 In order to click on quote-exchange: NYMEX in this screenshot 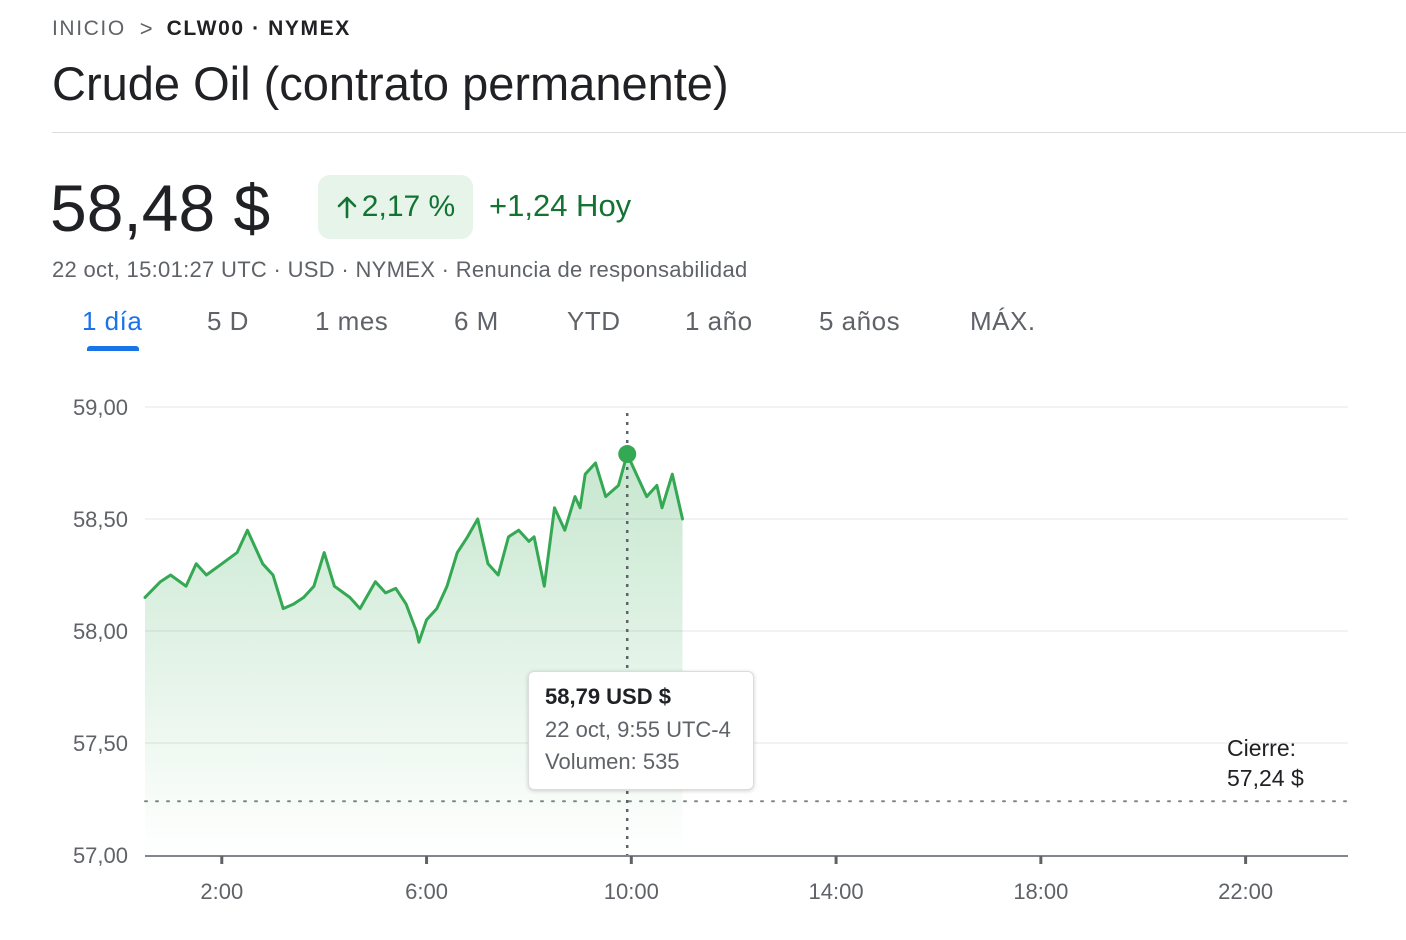, I will do `click(395, 269)`.